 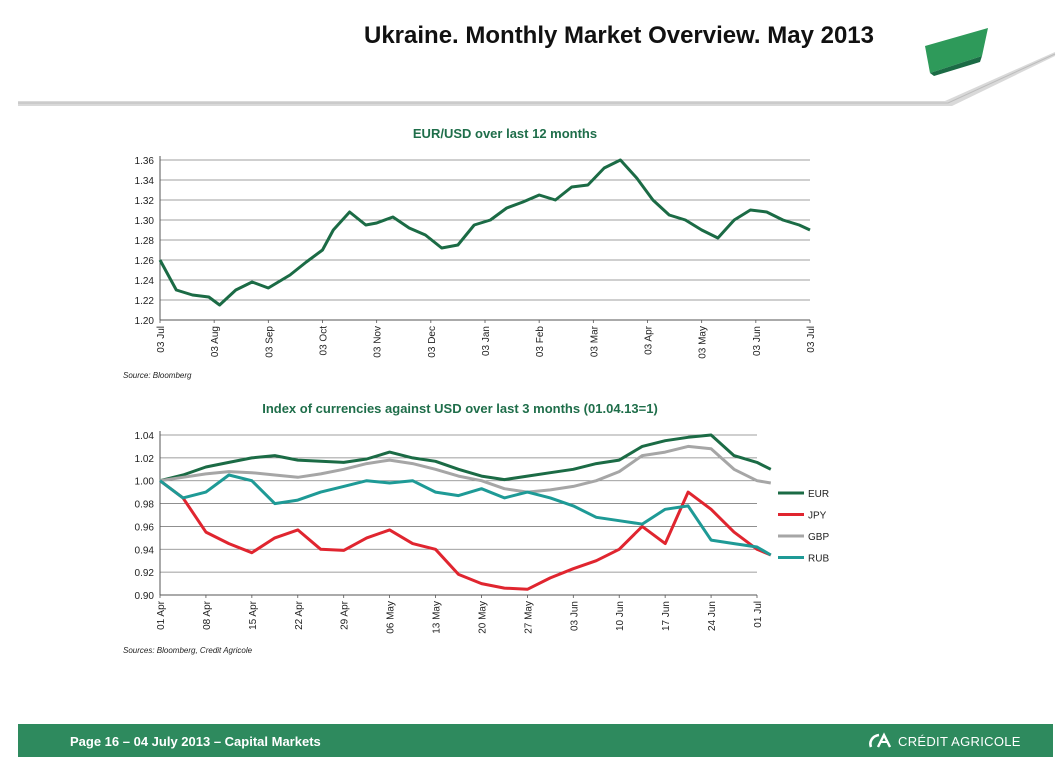 What do you see at coordinates (703, 342) in the screenshot?
I see `x-tick-label: 03 May` at bounding box center [703, 342].